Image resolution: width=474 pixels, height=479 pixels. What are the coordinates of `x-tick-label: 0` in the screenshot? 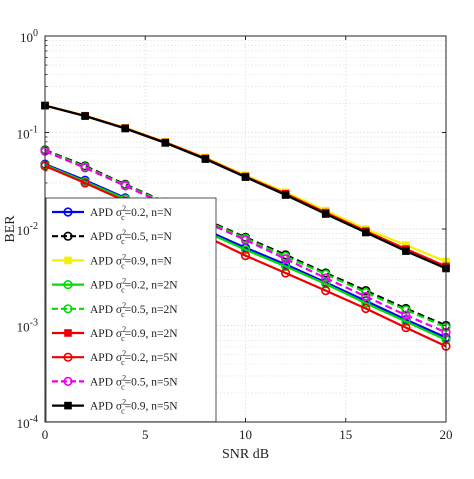 It's located at (45, 434).